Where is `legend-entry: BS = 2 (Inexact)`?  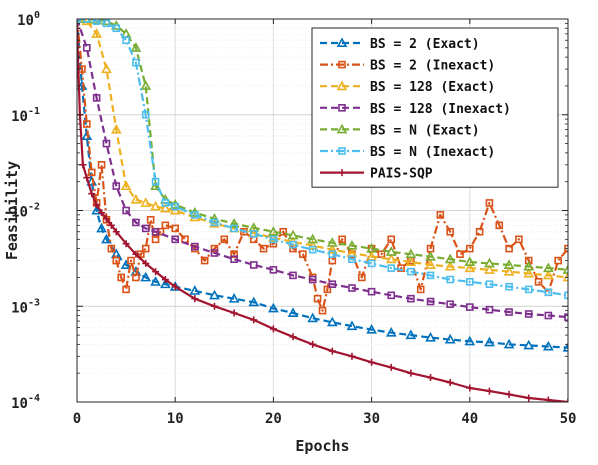
legend-entry: BS = 2 (Inexact) is located at coordinates (407, 66).